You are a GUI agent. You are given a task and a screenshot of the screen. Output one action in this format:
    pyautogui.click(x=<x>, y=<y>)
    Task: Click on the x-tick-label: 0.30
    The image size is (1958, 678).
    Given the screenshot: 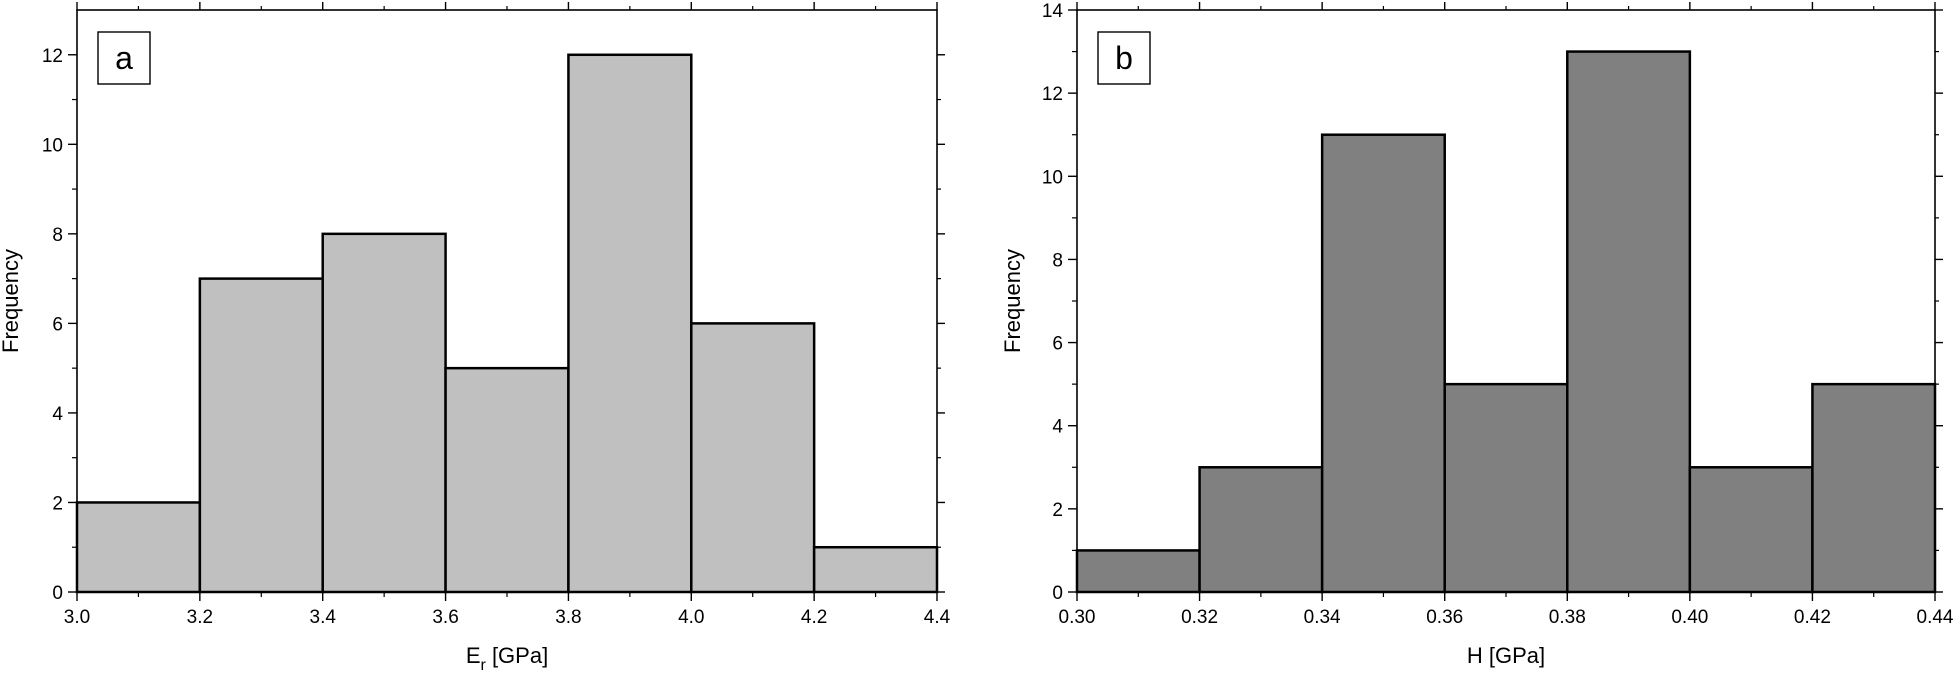 What is the action you would take?
    pyautogui.click(x=1077, y=617)
    